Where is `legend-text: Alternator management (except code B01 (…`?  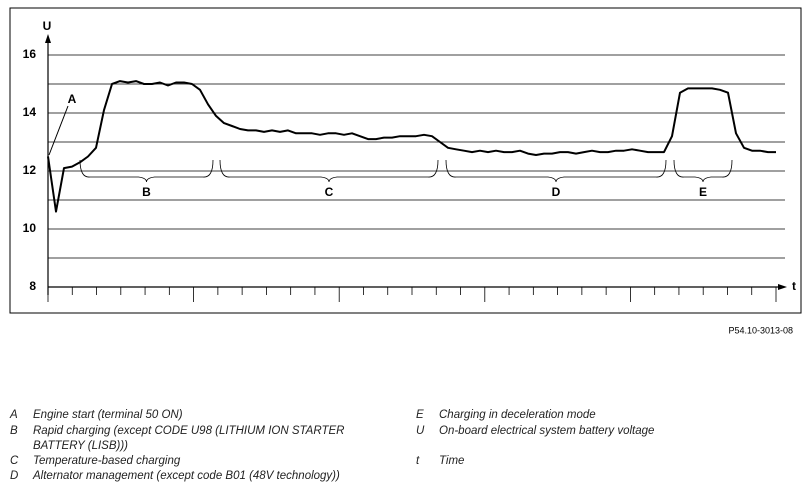 legend-text: Alternator management (except code B01 (… is located at coordinates (186, 476).